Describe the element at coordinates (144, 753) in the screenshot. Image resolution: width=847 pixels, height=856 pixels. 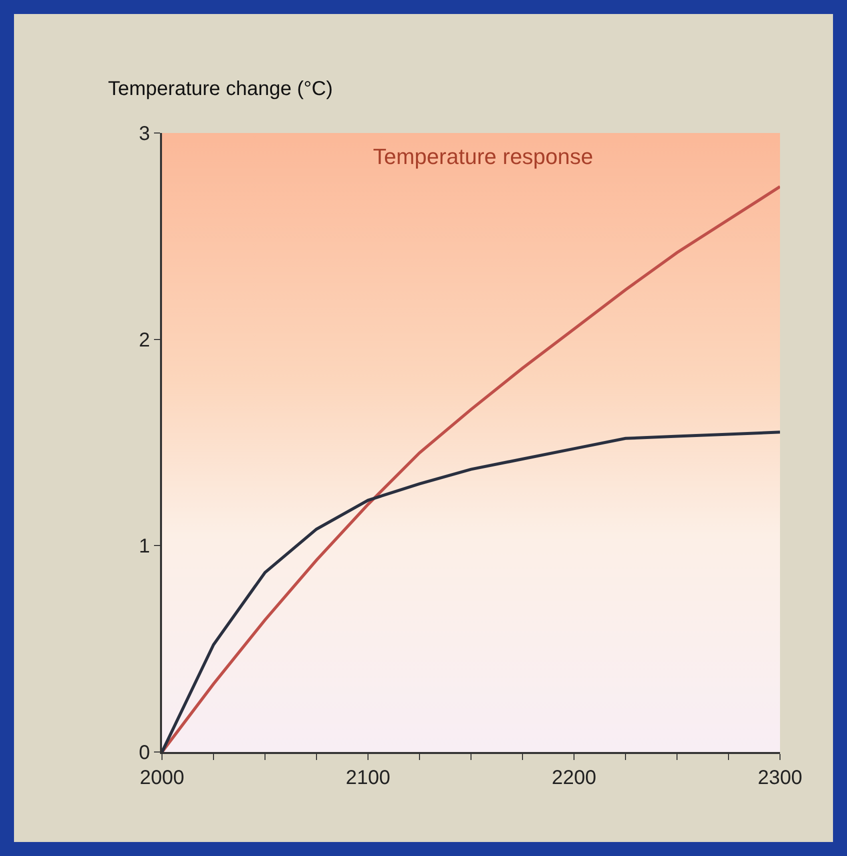
I see `y-tick-label: 0` at that location.